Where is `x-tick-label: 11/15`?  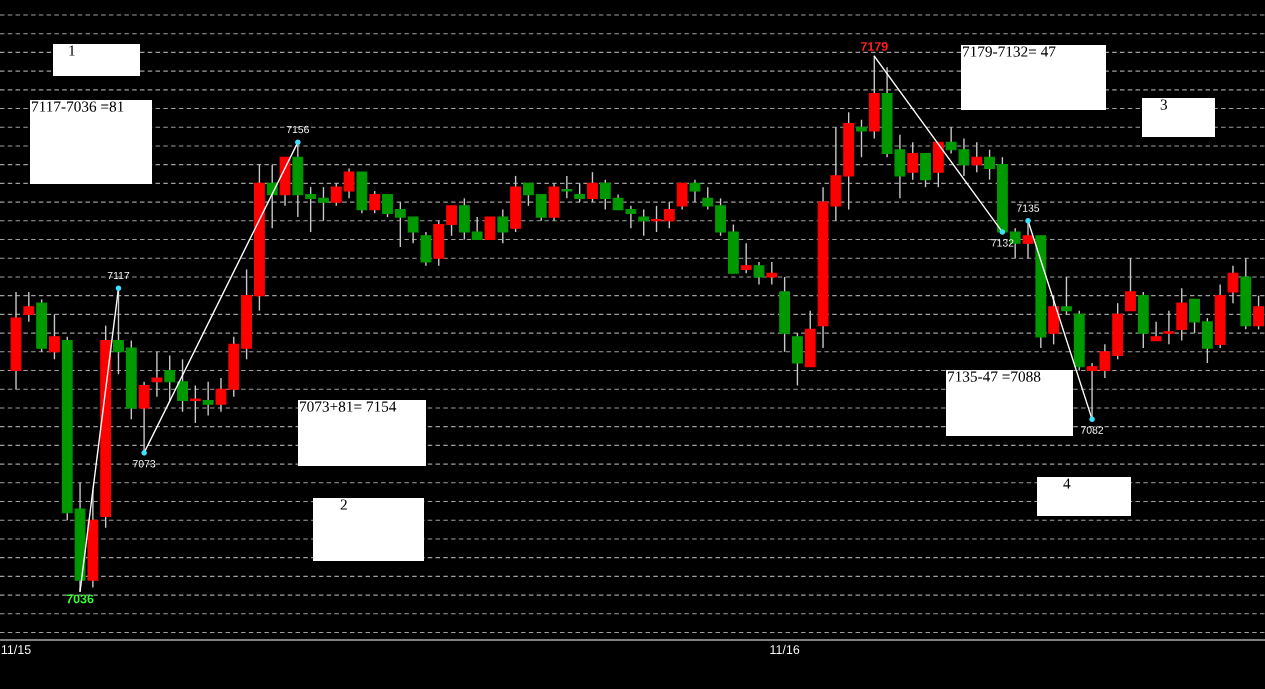
x-tick-label: 11/15 is located at coordinates (16, 649).